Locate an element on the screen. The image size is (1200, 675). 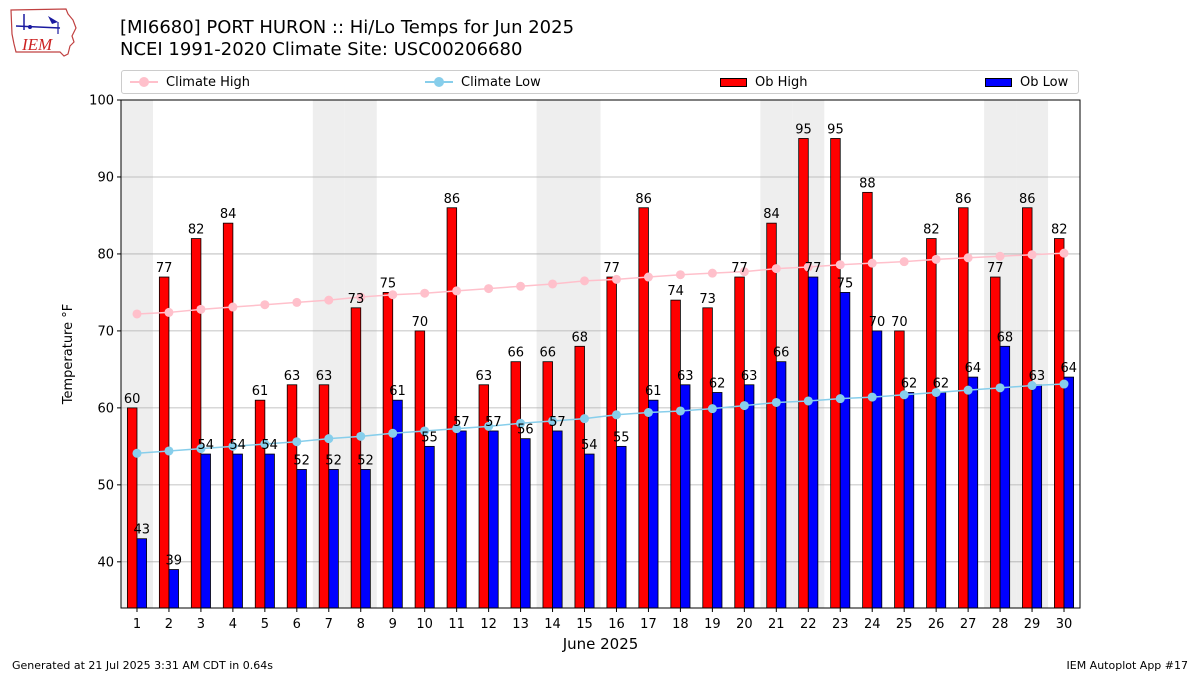
ob-low-label: 57 is located at coordinates (461, 422).